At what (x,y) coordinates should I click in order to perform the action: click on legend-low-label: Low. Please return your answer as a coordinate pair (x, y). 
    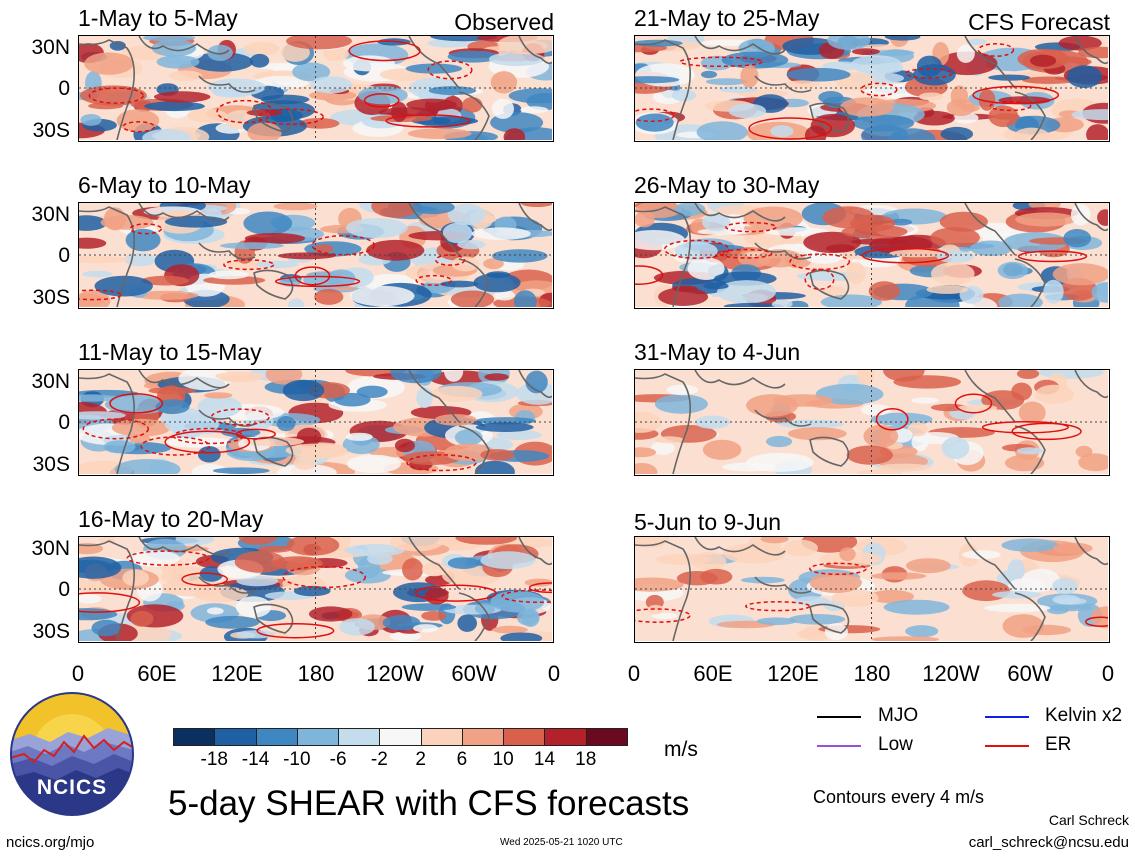
    Looking at the image, I should click on (895, 744).